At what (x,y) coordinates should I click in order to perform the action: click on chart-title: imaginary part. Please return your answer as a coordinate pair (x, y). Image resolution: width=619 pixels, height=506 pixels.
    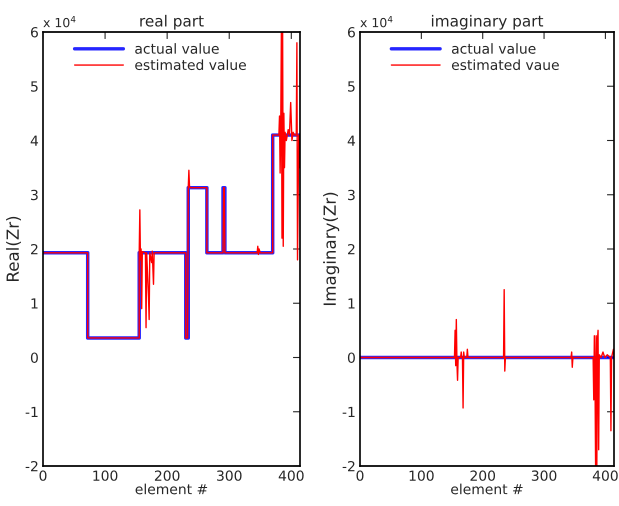
    Looking at the image, I should click on (488, 22).